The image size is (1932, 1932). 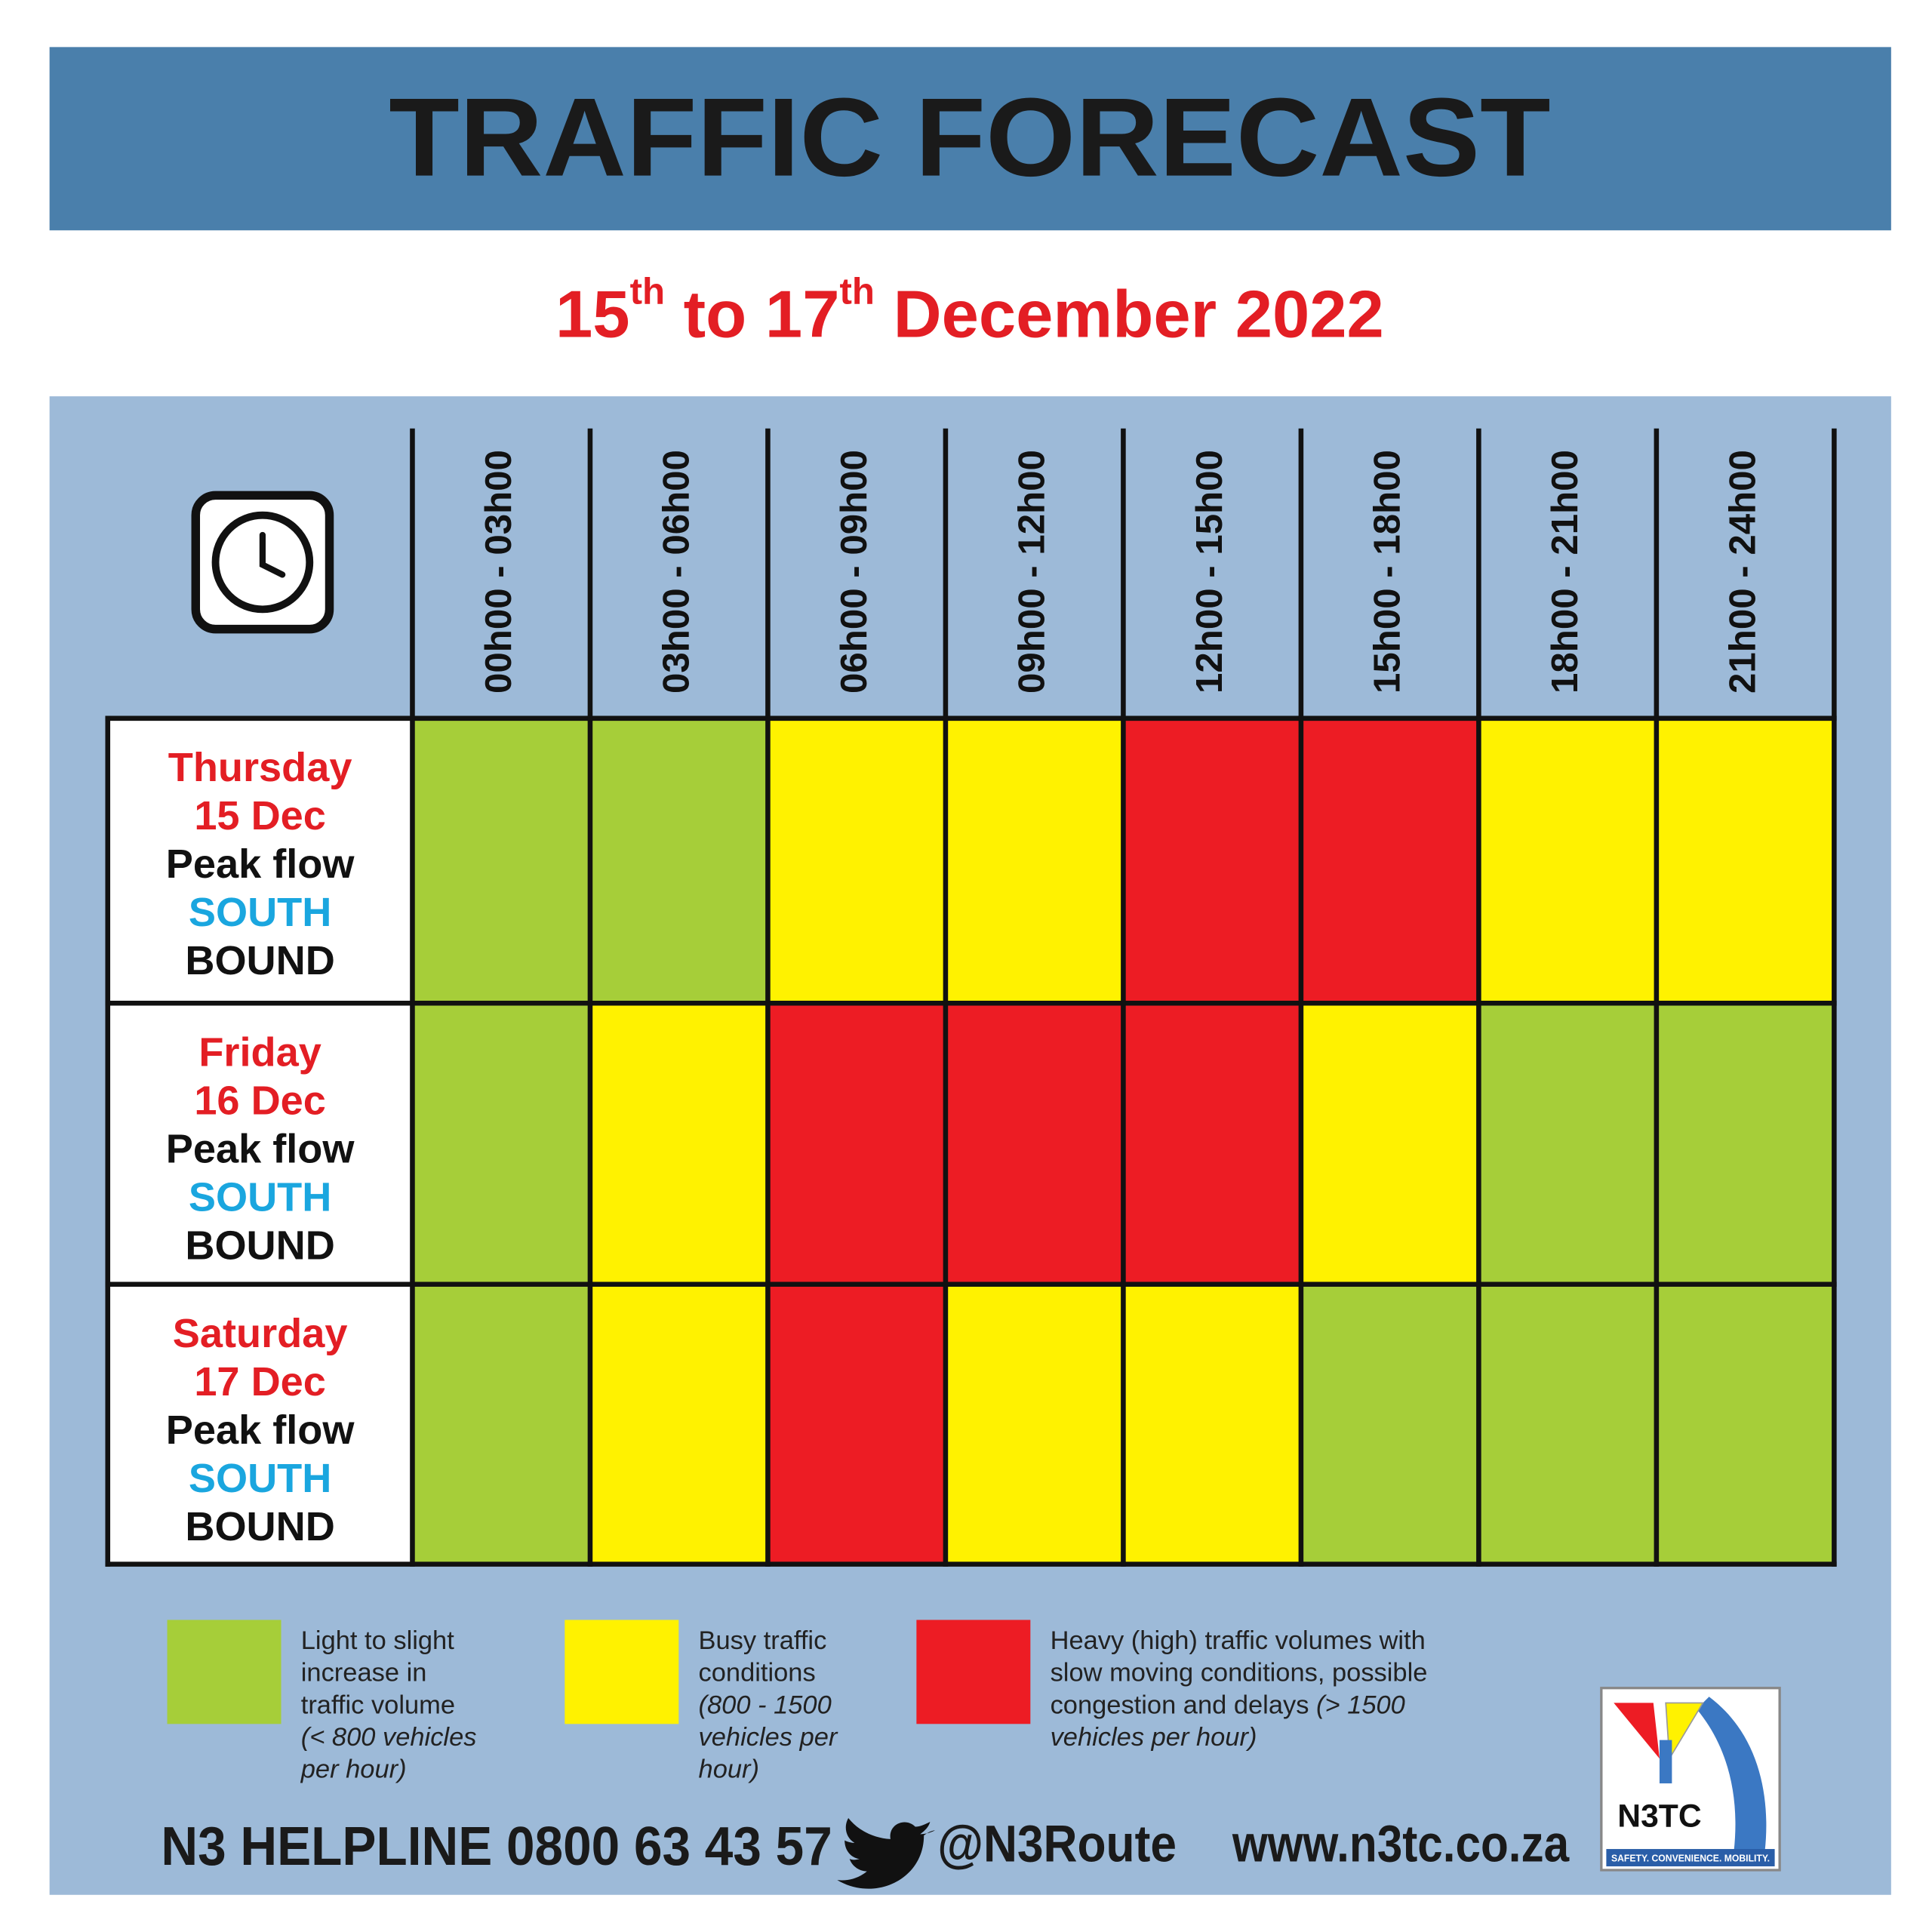 I want to click on column-header: 03h00 - 06h00, so click(x=676, y=572).